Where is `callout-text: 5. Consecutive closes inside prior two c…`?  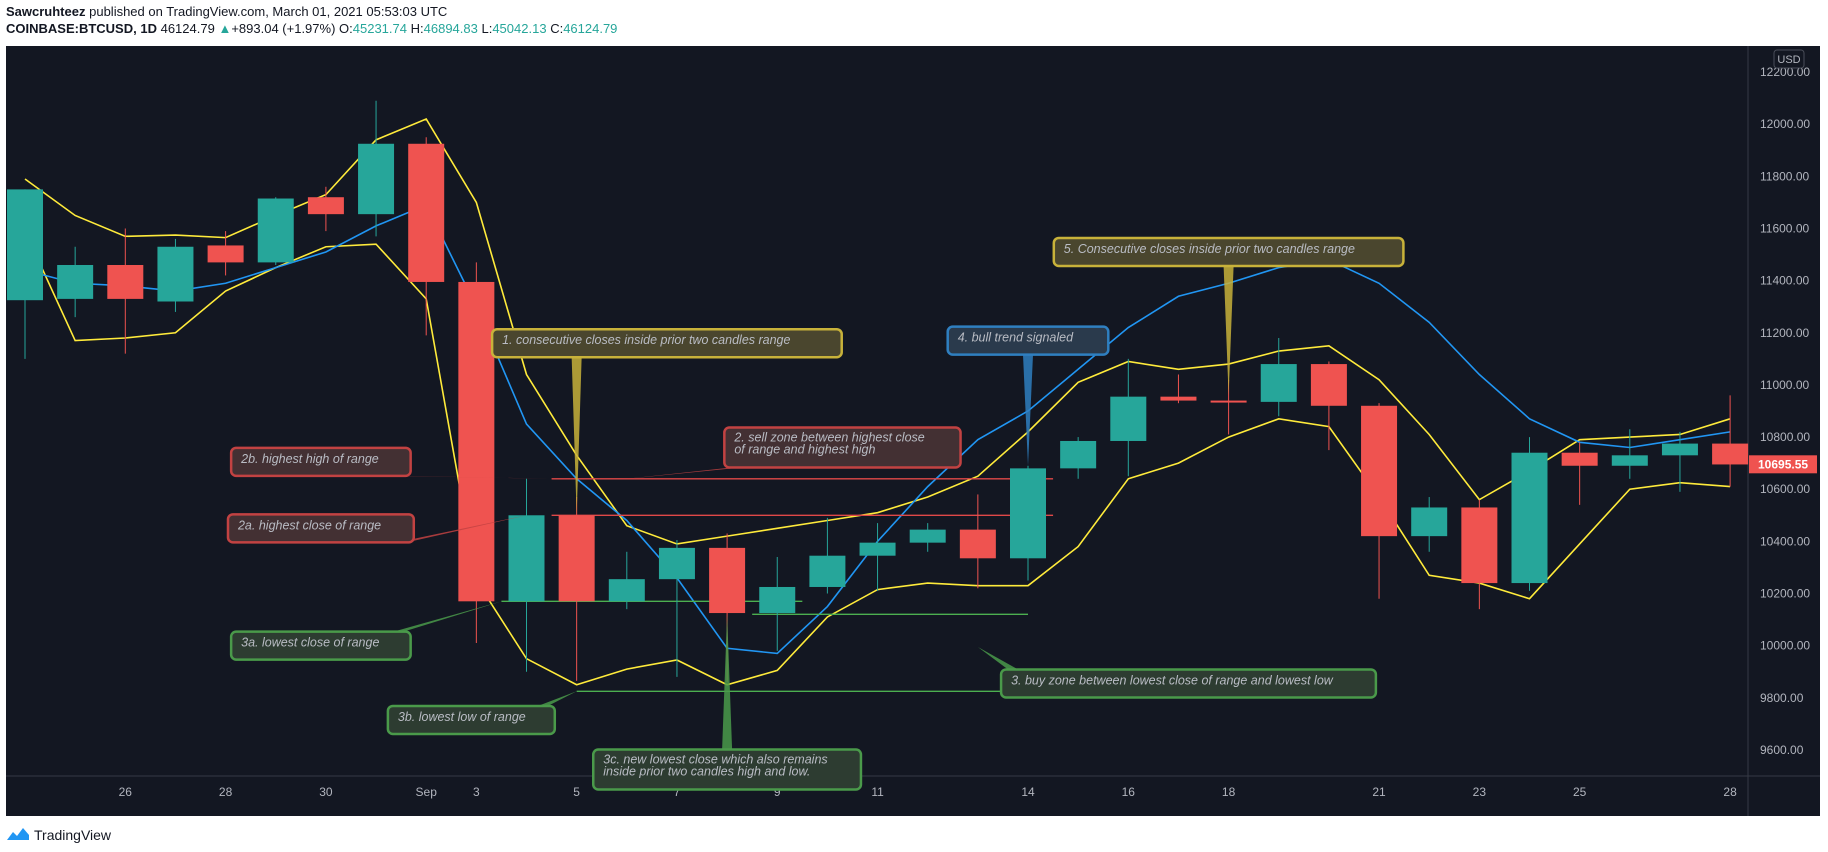 callout-text: 5. Consecutive closes inside prior two c… is located at coordinates (1209, 249).